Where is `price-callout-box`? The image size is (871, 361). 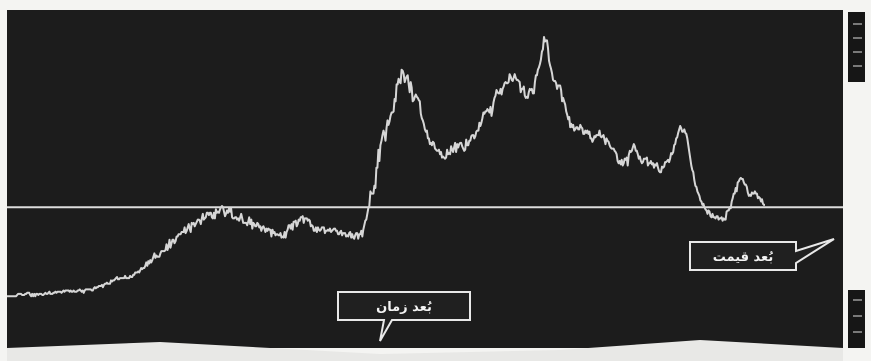
price-callout-box is located at coordinates (762, 254).